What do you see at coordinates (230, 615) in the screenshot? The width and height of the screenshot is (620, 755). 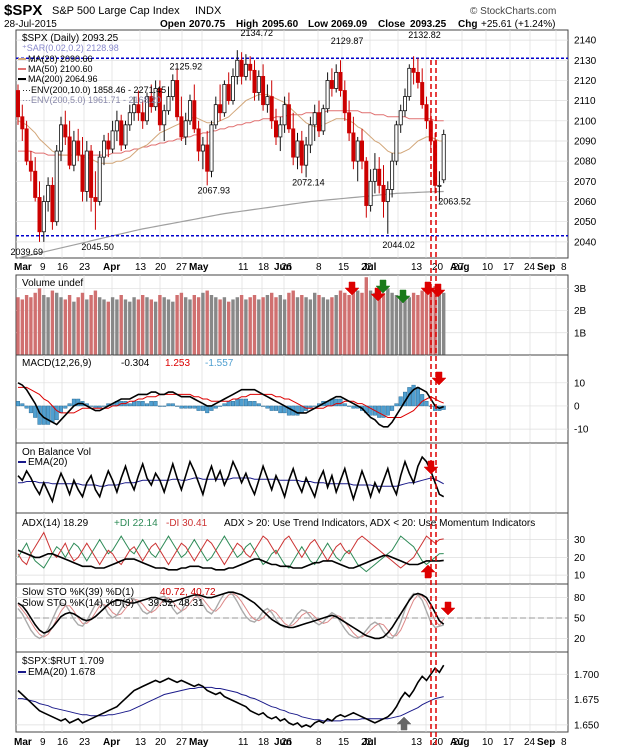 I see `stoch14-k-line` at bounding box center [230, 615].